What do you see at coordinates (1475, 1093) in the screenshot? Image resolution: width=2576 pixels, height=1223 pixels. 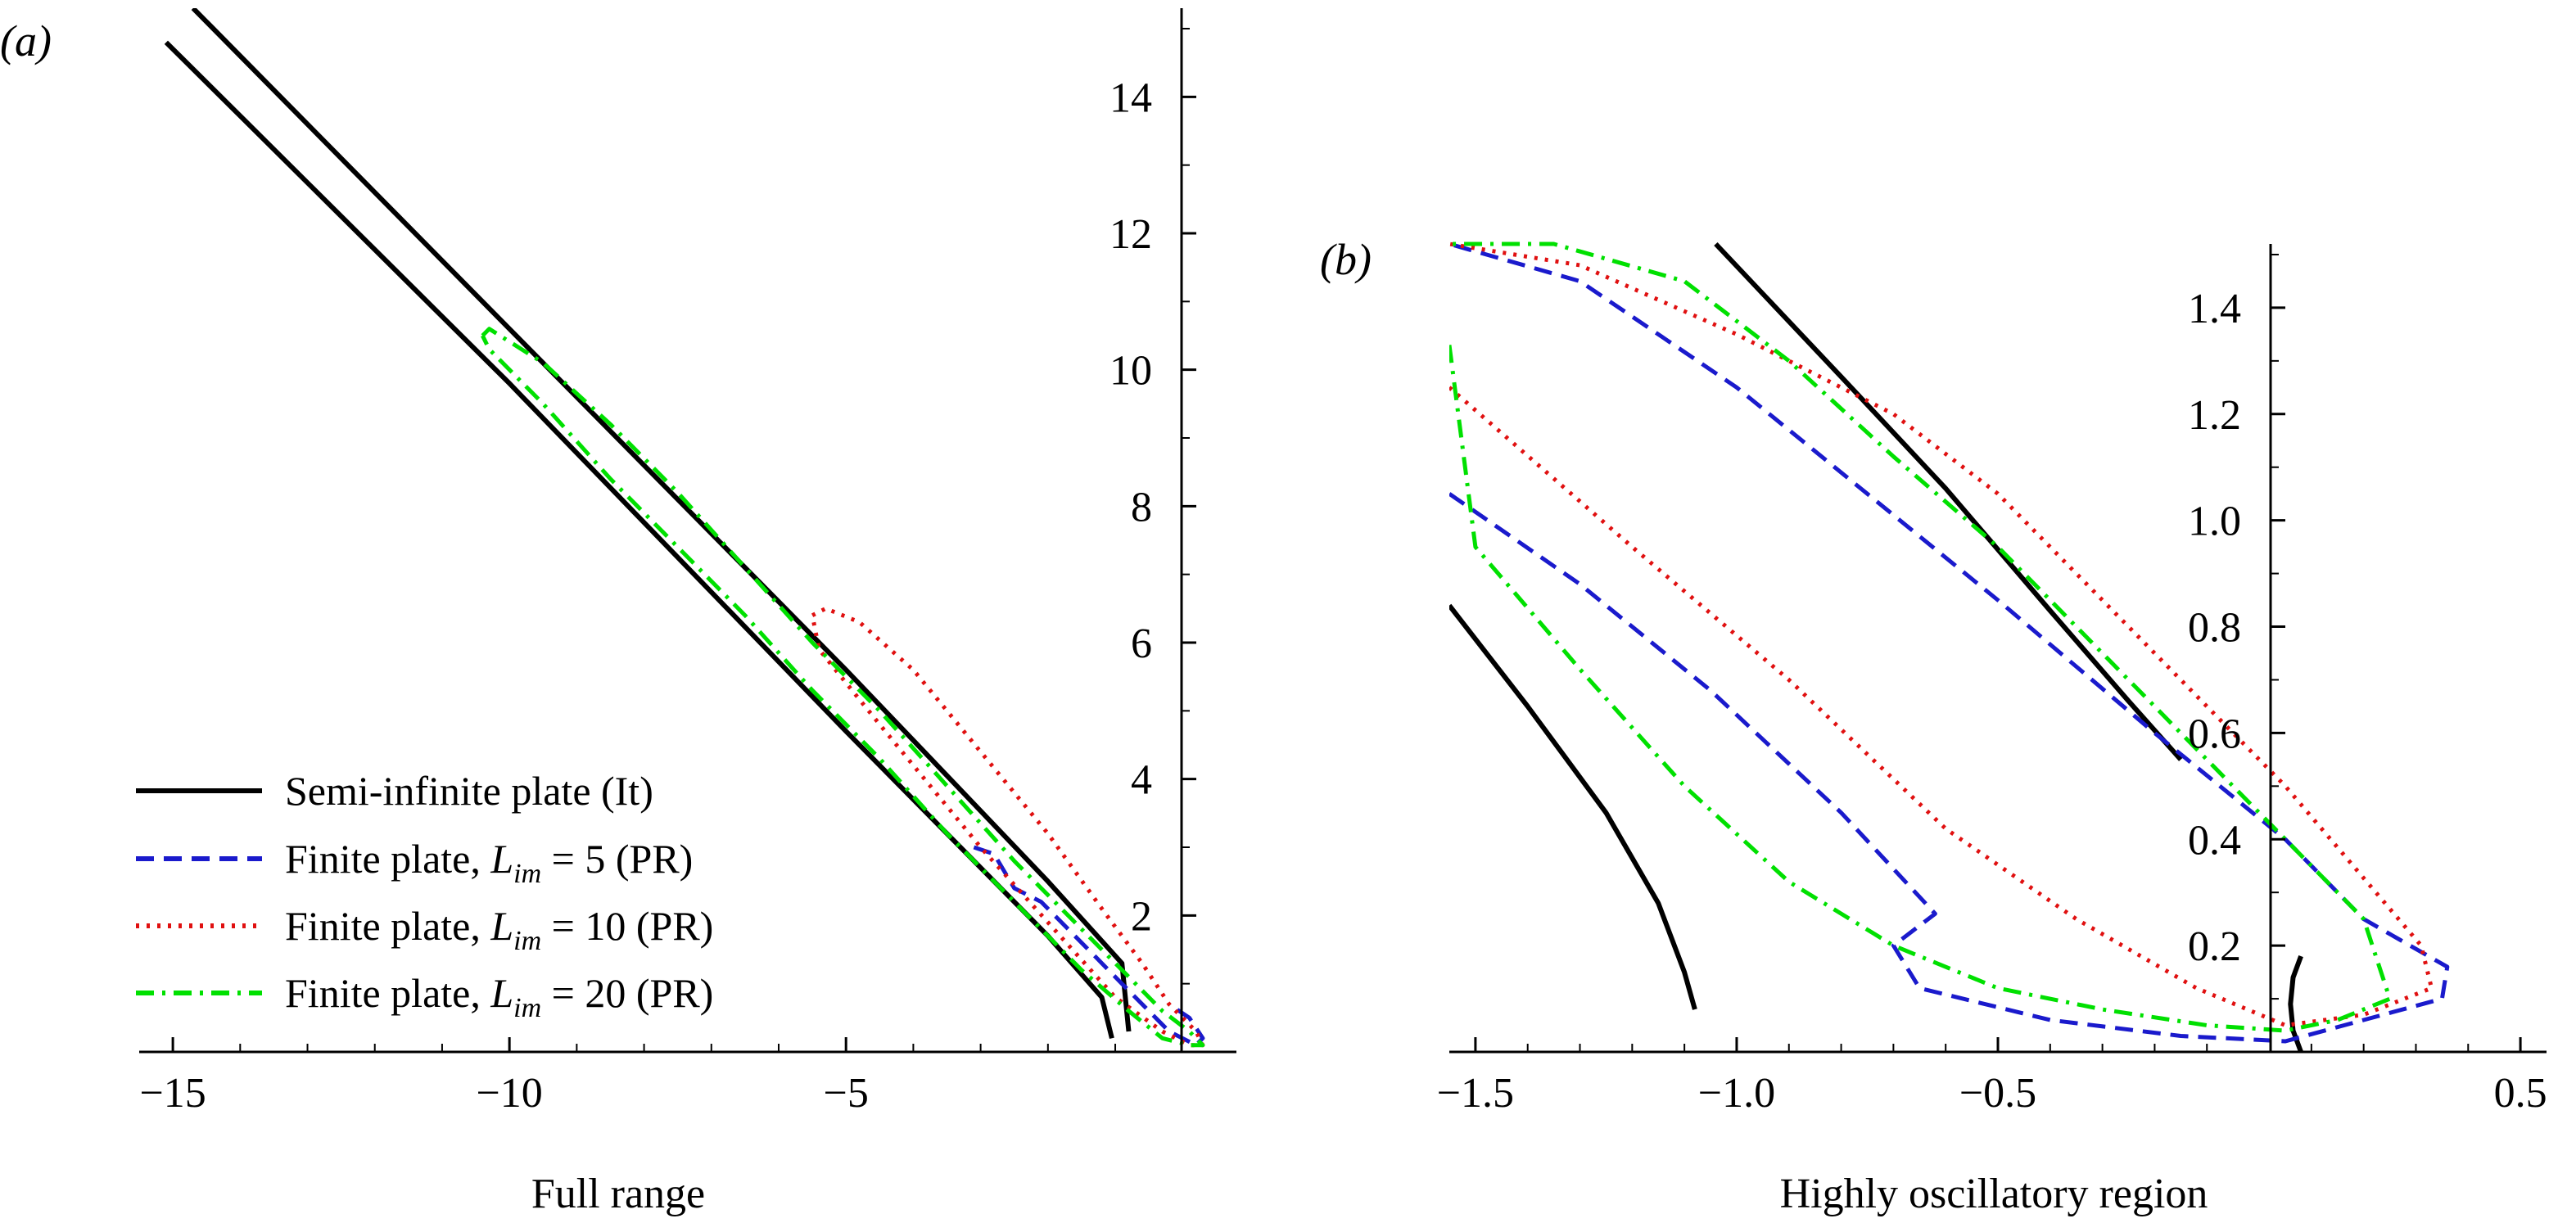 I see `panel-b-x-tick-label-0: −1.5` at bounding box center [1475, 1093].